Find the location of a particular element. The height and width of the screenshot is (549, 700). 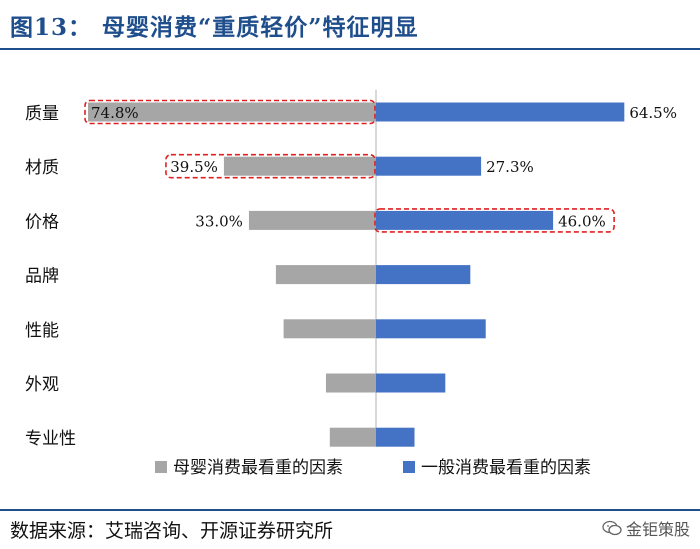

category-label: 材质 is located at coordinates (42, 168).